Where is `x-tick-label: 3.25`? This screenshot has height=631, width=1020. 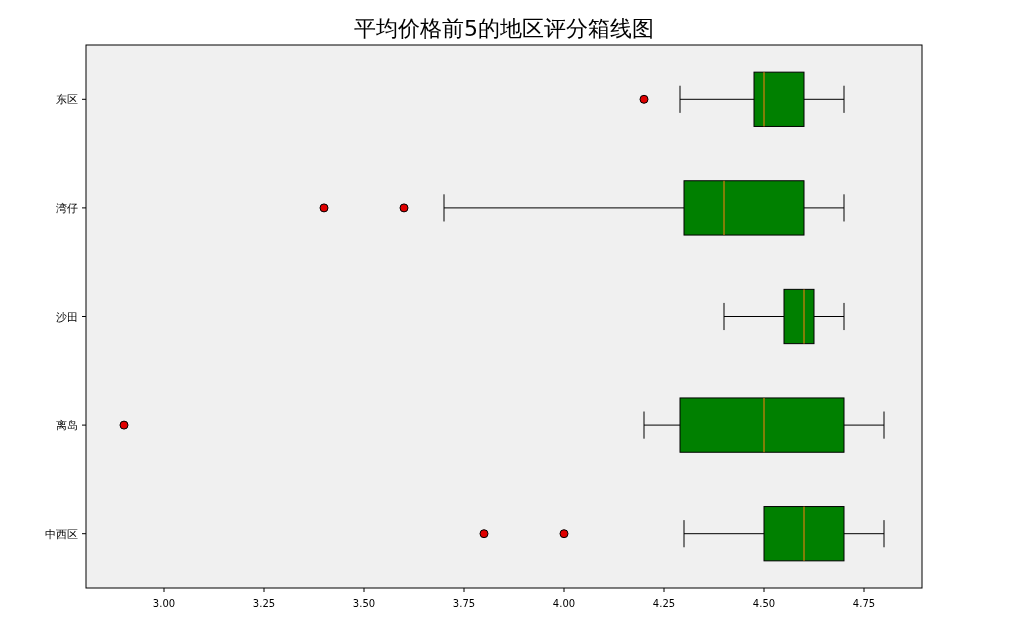 x-tick-label: 3.25 is located at coordinates (264, 603).